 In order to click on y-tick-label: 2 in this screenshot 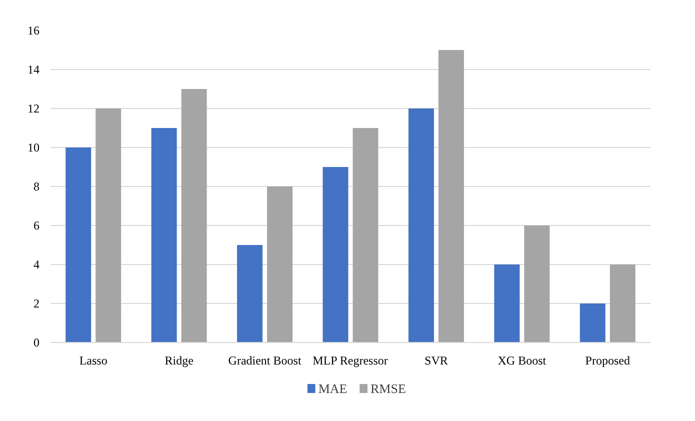, I will do `click(37, 303)`.